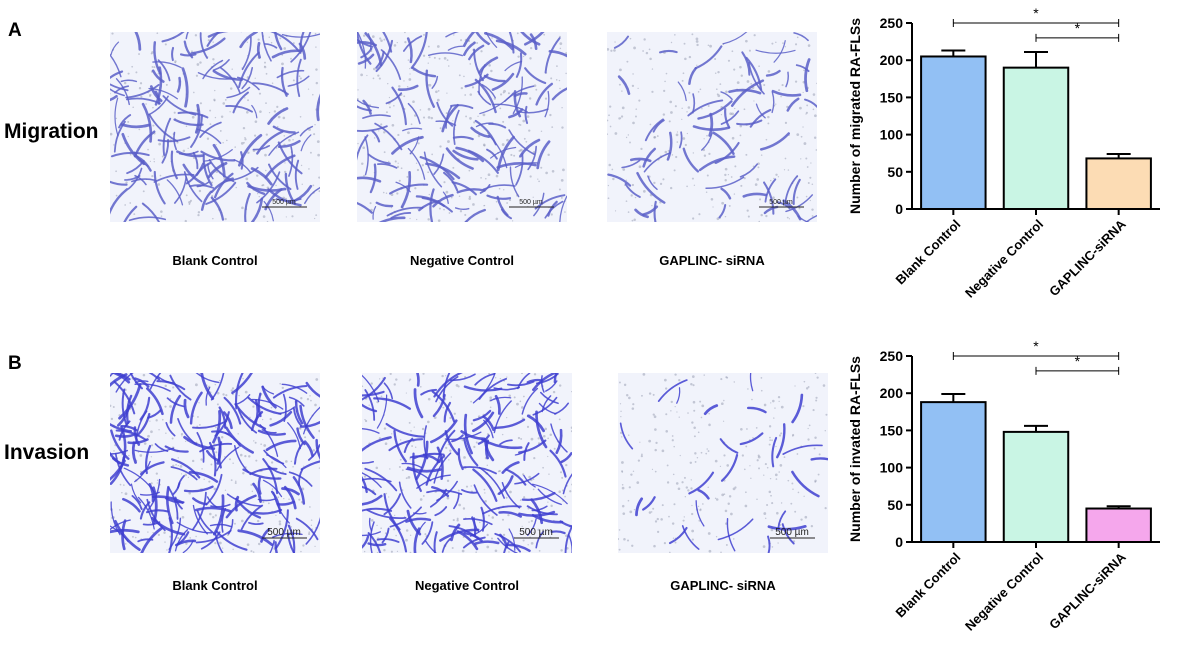 This screenshot has width=1192, height=645. I want to click on panel-letter-b: B, so click(15, 363).